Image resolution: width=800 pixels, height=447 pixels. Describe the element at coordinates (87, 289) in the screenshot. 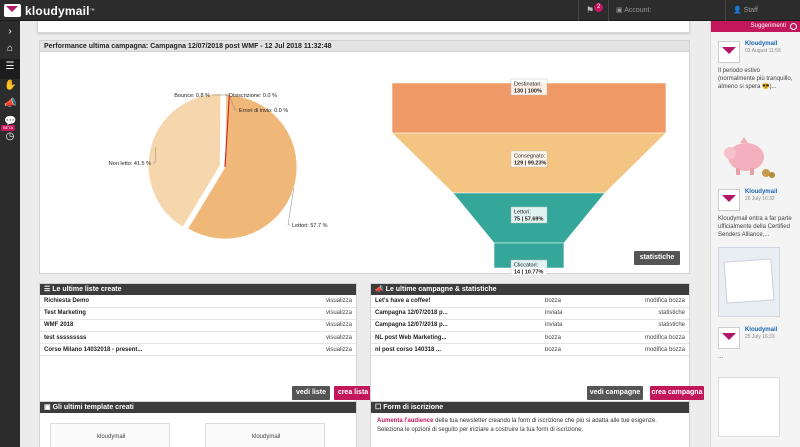

I see `lists-title: Le ultime liste create` at that location.